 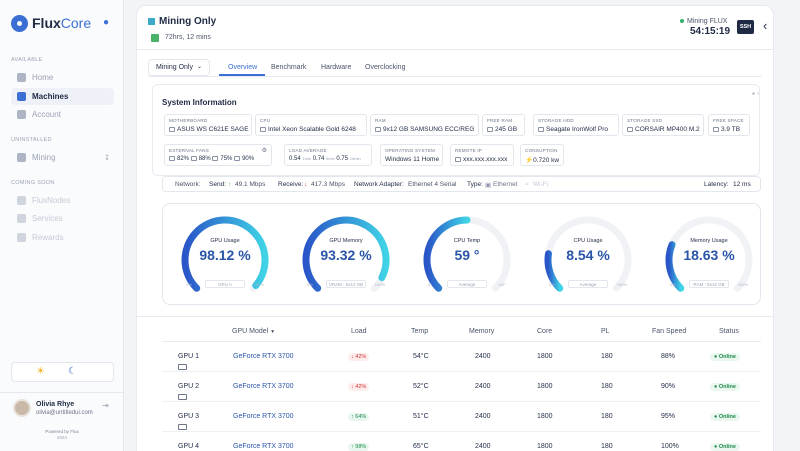 I want to click on home-icon, so click(x=21, y=77).